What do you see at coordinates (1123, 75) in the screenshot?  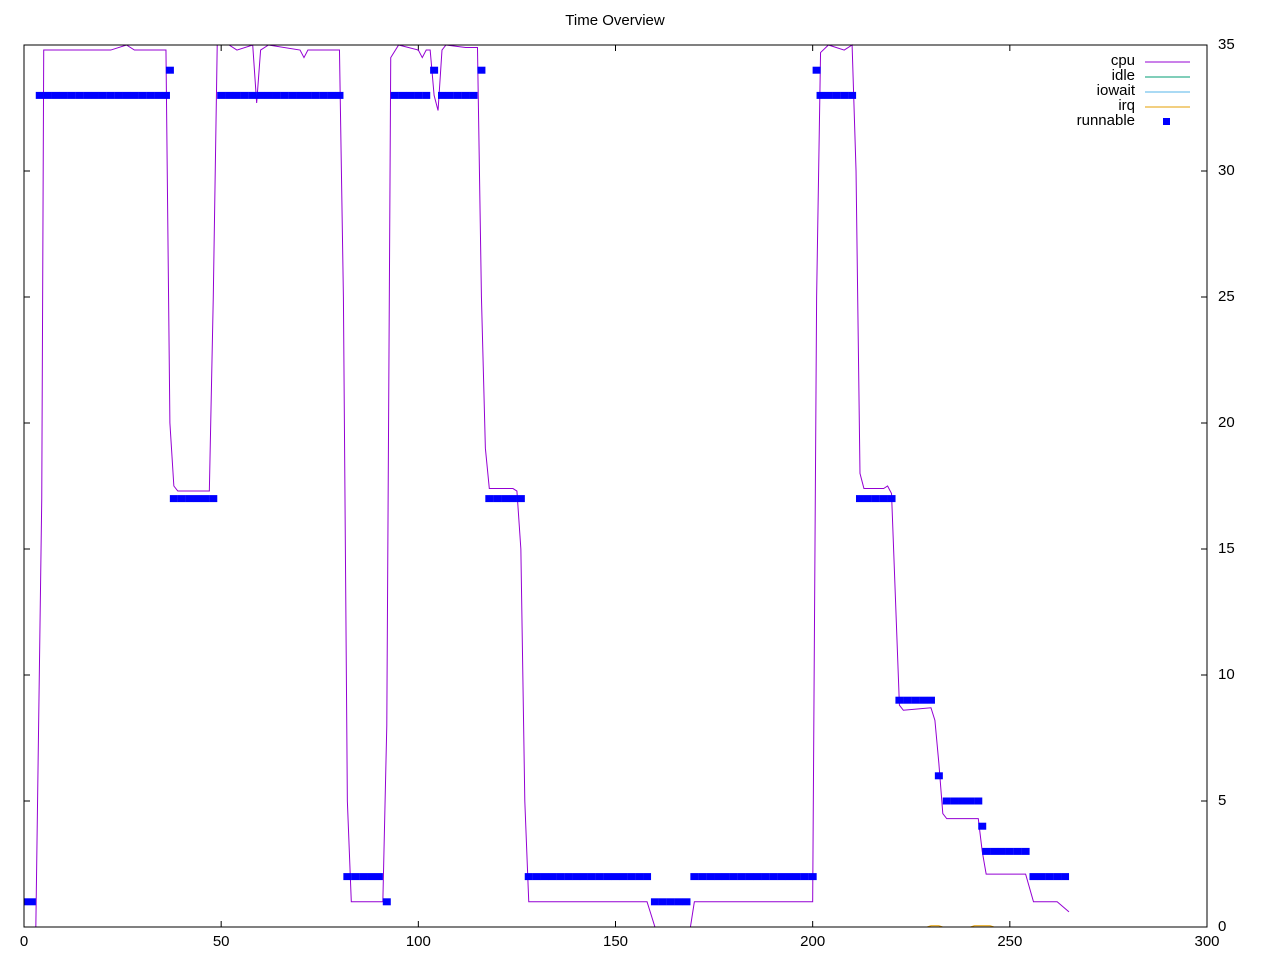 I see `legend-label: idle` at bounding box center [1123, 75].